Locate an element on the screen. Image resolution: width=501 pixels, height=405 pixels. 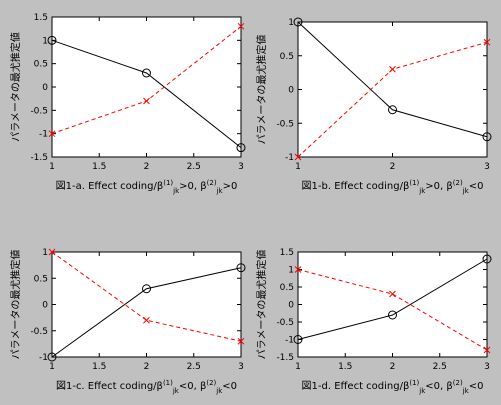
y-tick-label: -1.5 is located at coordinates (285, 358).